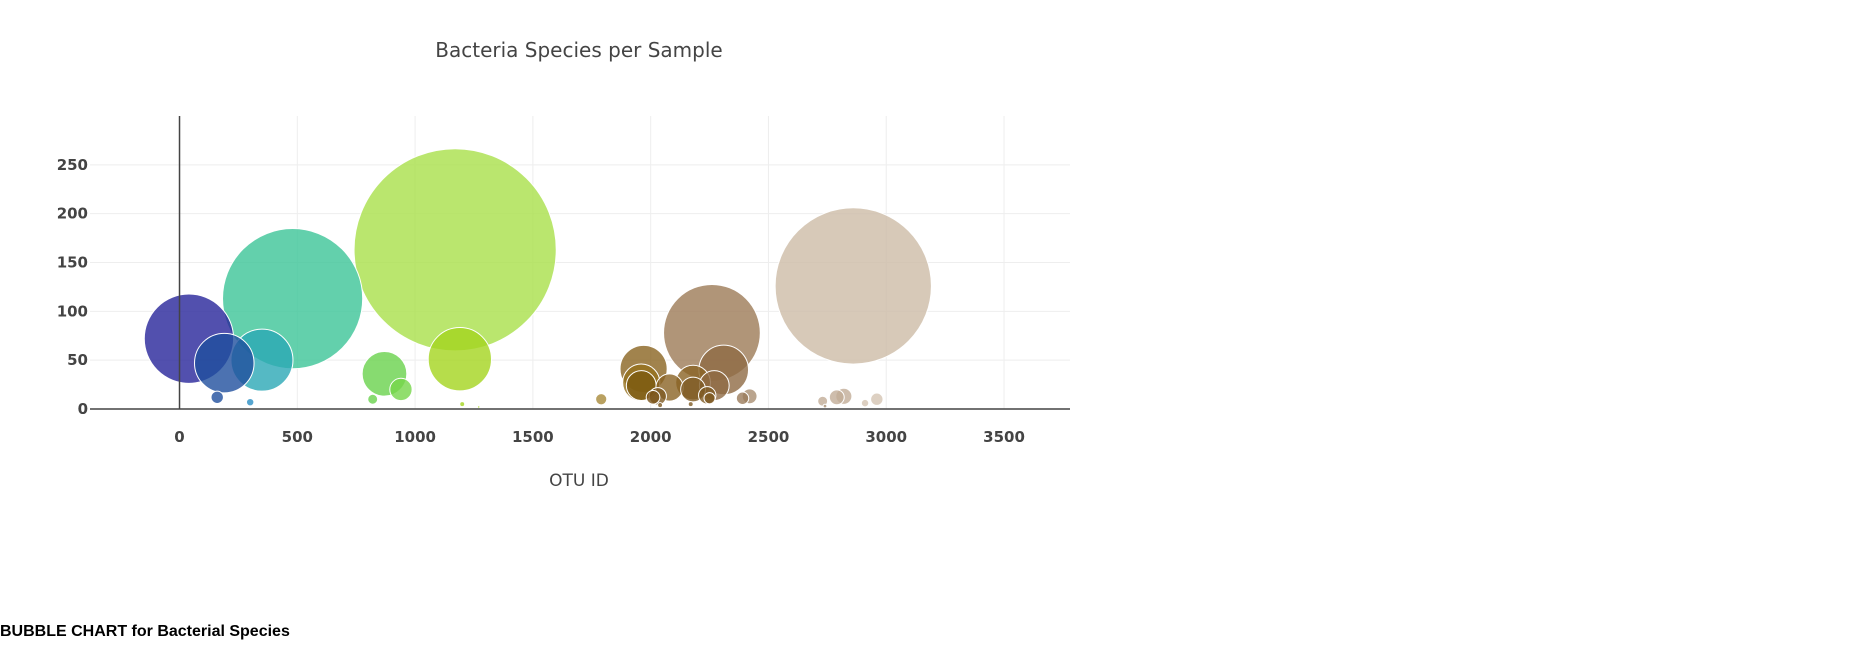  Describe the element at coordinates (651, 437) in the screenshot. I see `x-tick-label: 2000` at that location.